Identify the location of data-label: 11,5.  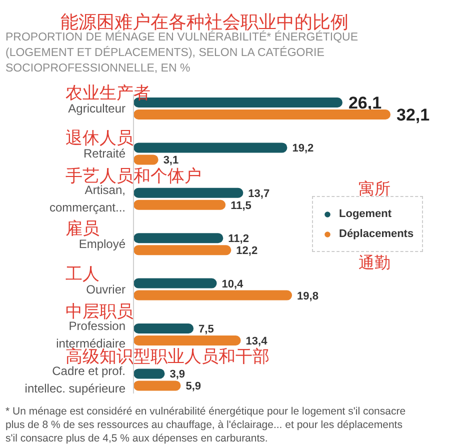
(241, 206).